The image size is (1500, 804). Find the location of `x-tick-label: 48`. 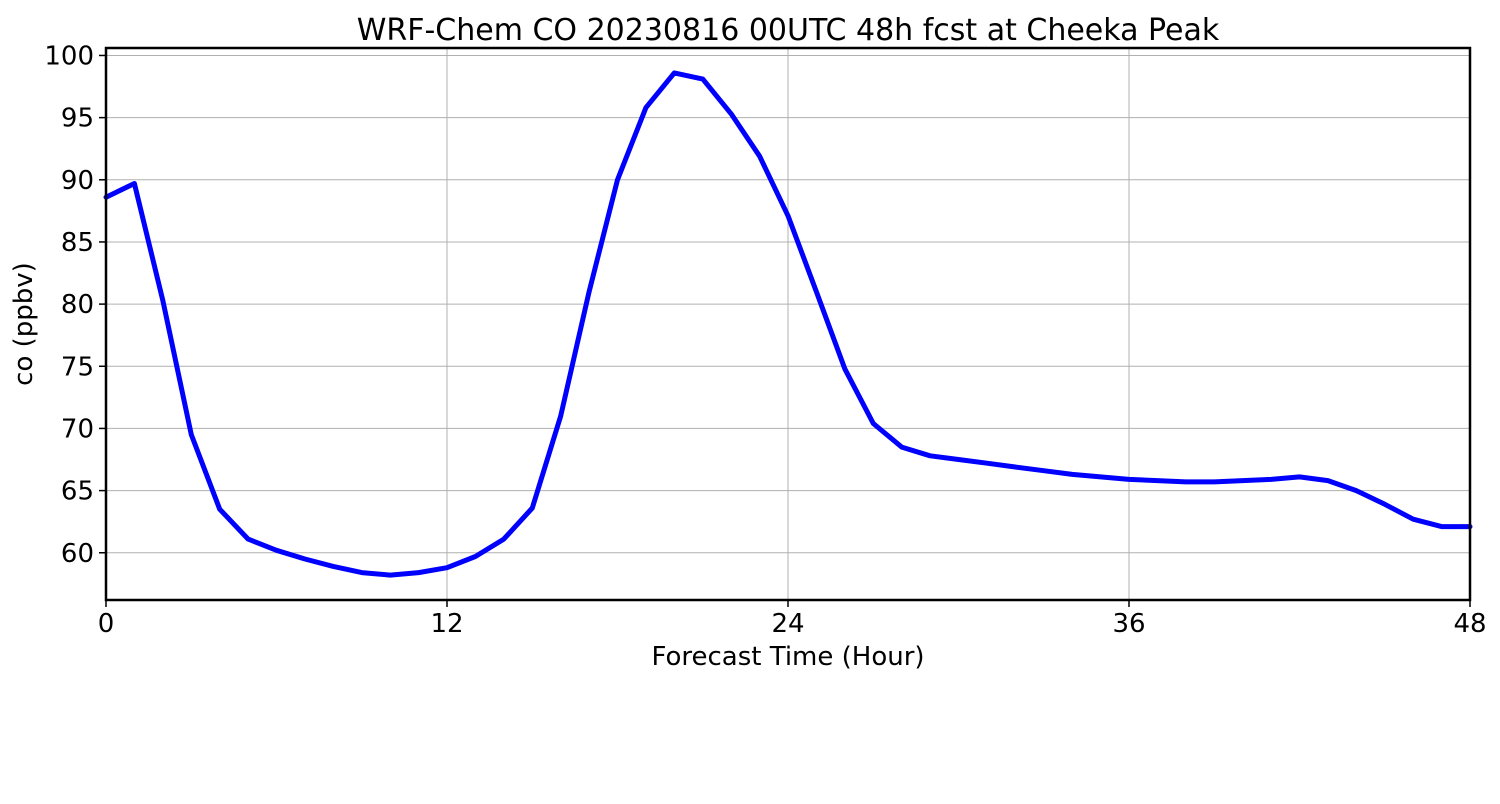

x-tick-label: 48 is located at coordinates (1469, 624).